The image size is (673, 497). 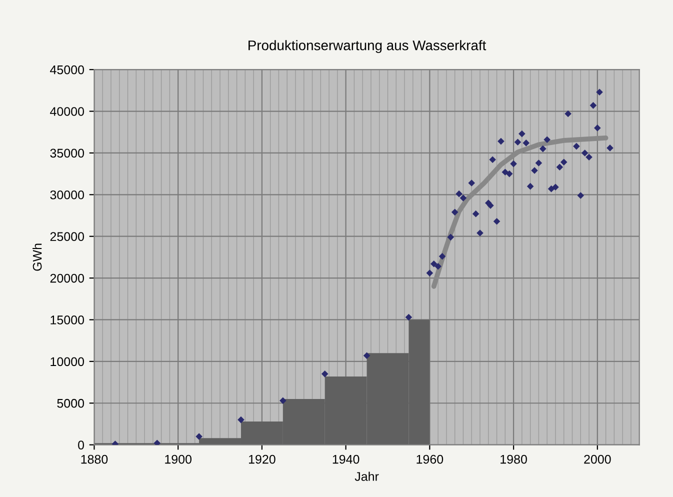 What do you see at coordinates (430, 459) in the screenshot?
I see `x-tick-label: 1960` at bounding box center [430, 459].